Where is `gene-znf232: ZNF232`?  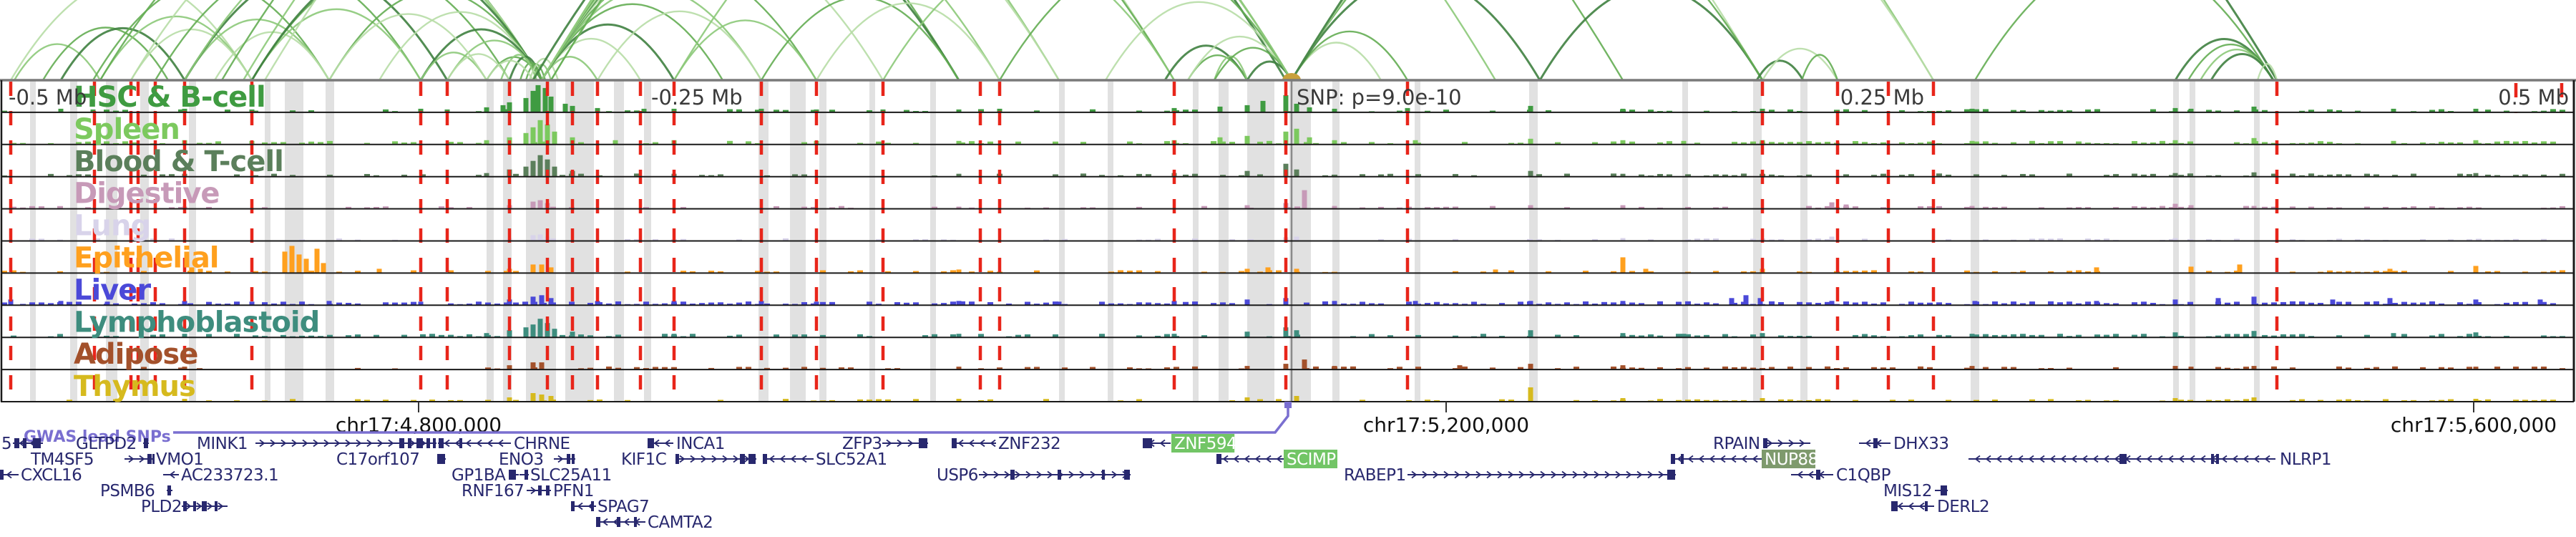 gene-znf232: ZNF232 is located at coordinates (1006, 444).